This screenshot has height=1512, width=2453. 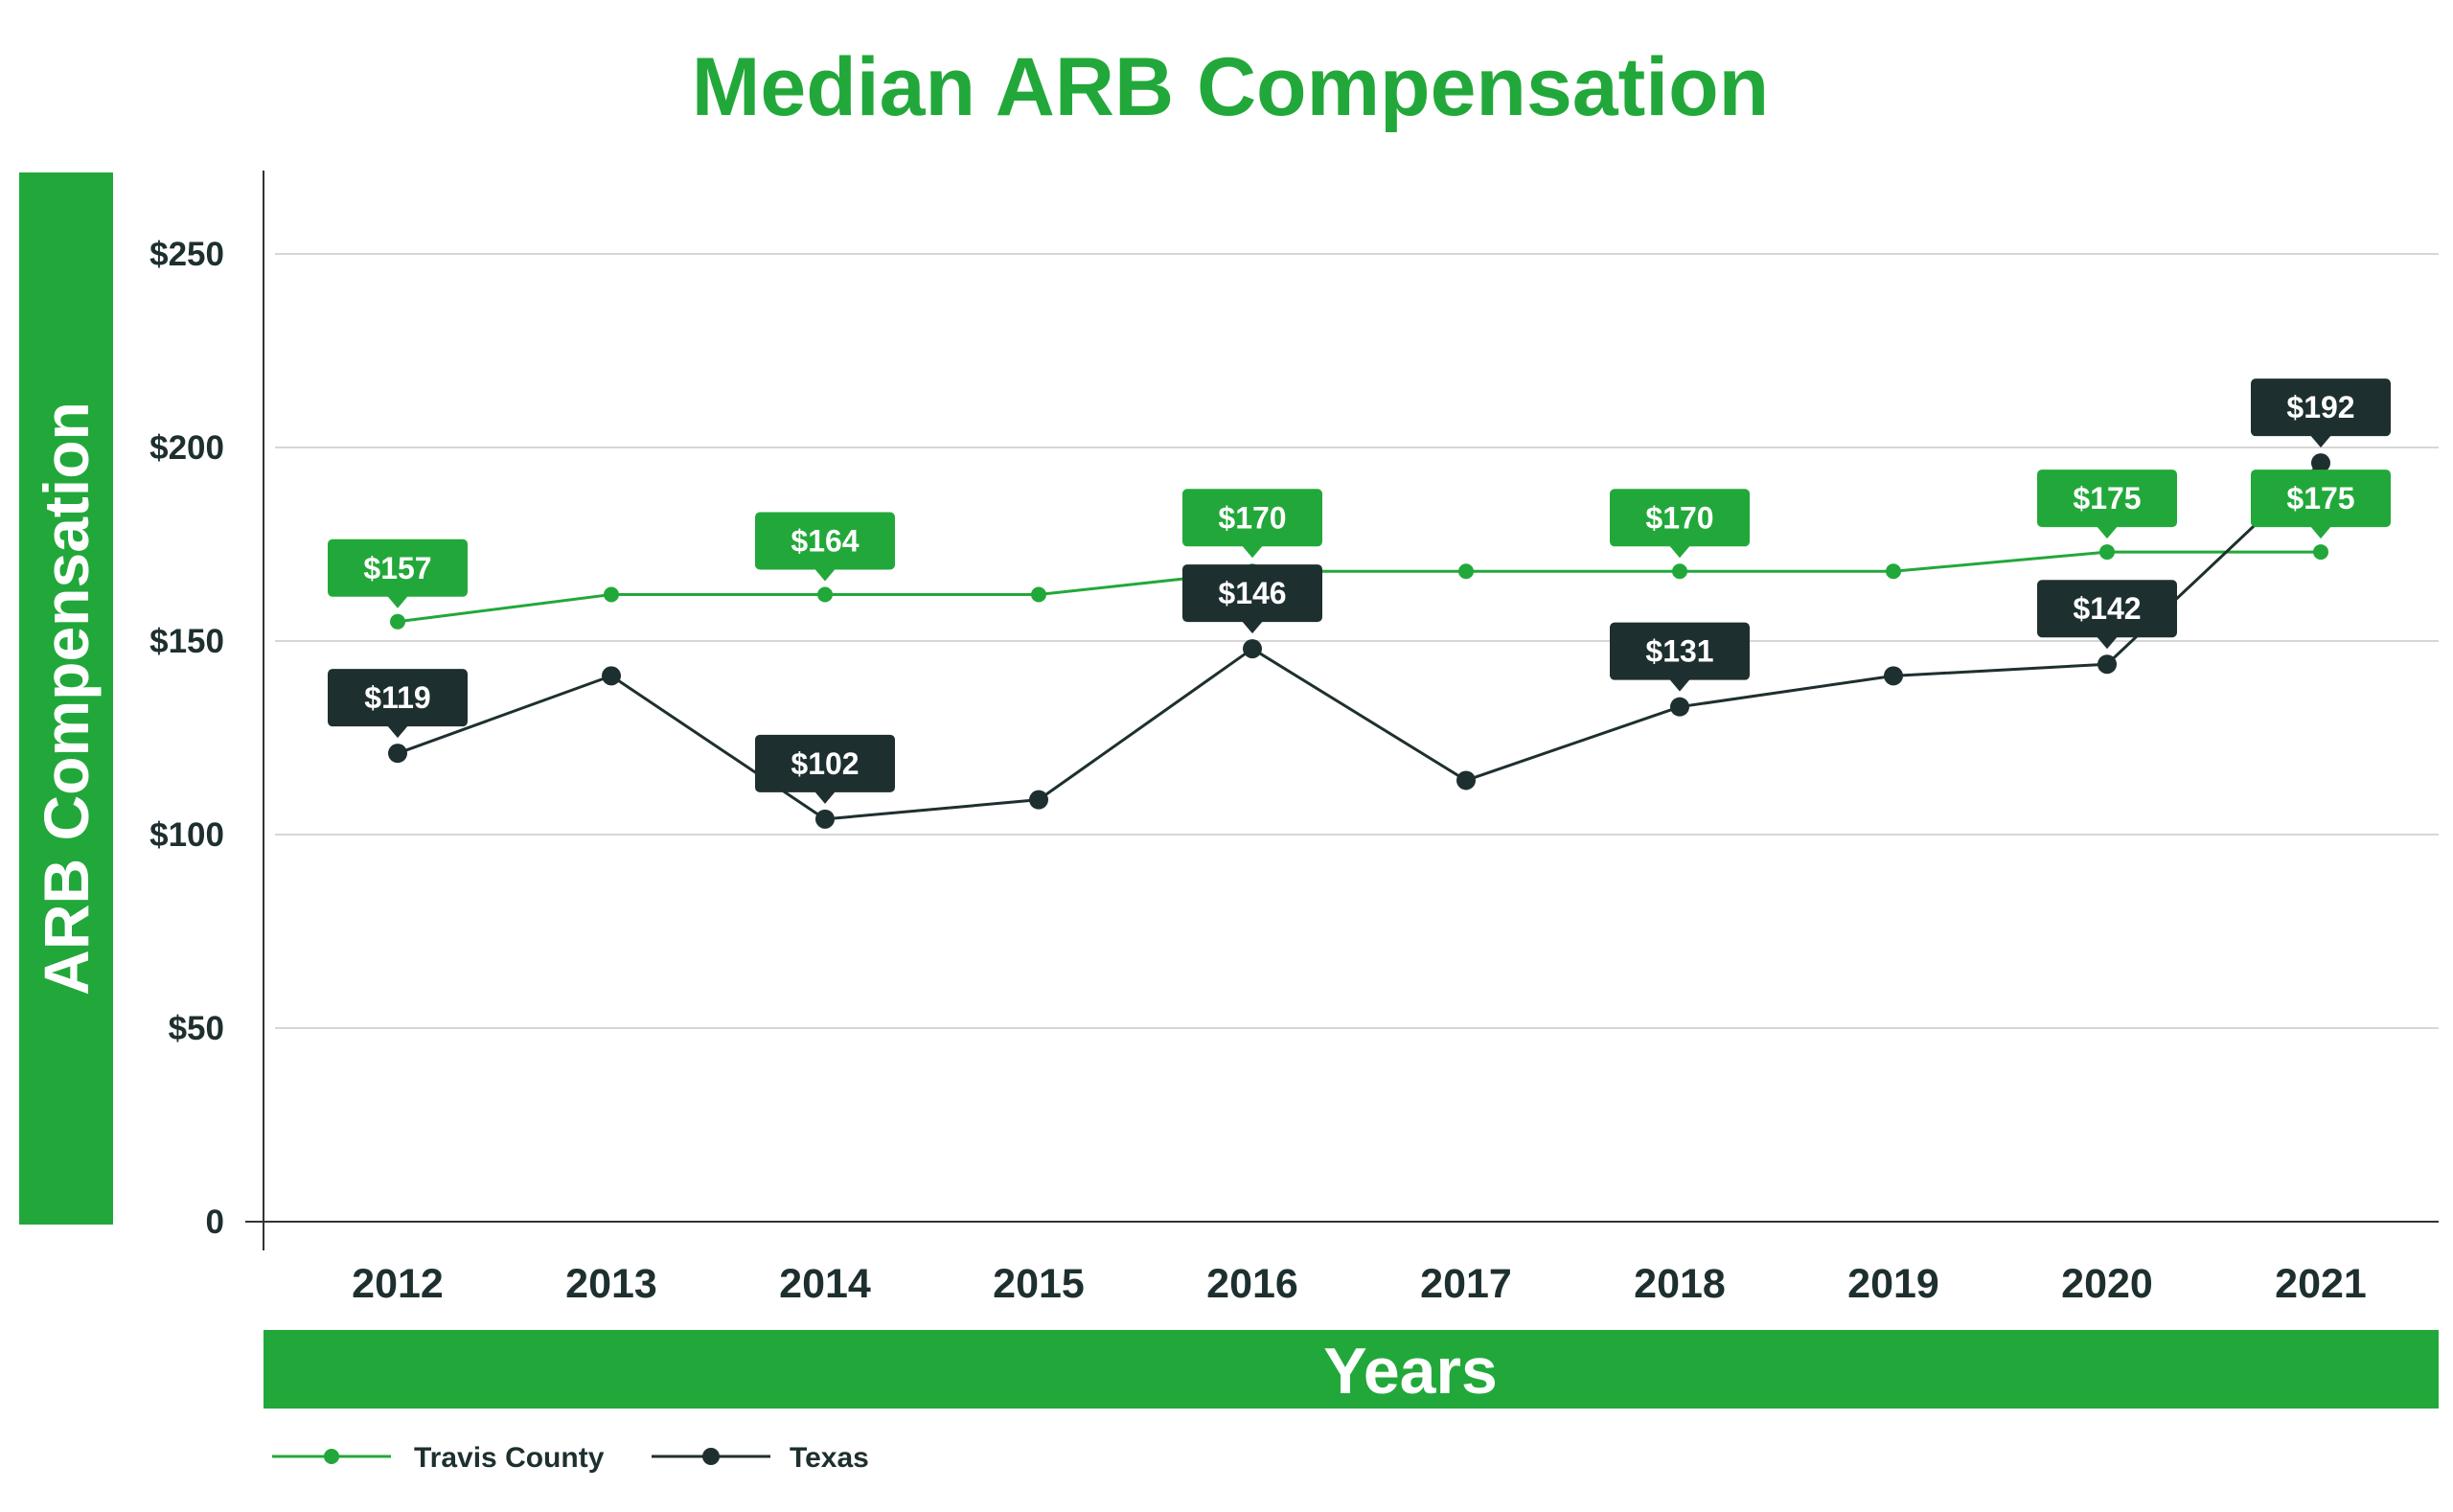 What do you see at coordinates (2107, 608) in the screenshot?
I see `data-label-text: $142` at bounding box center [2107, 608].